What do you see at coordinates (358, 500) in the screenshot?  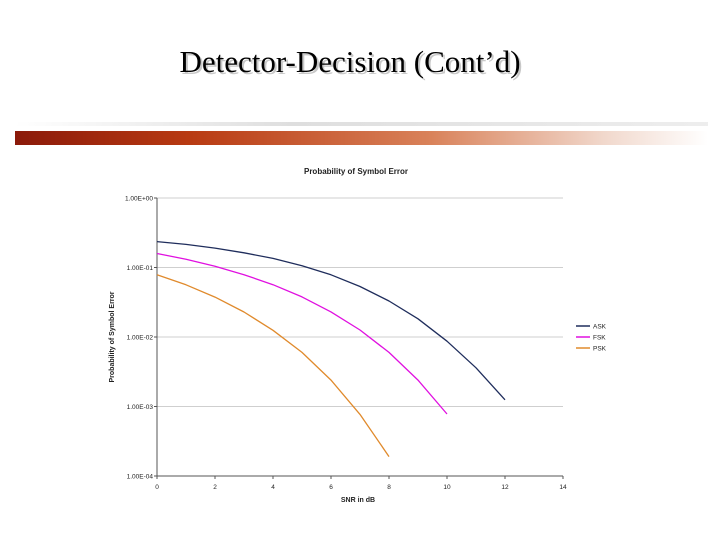 I see `x-axis-label: SNR in dB` at bounding box center [358, 500].